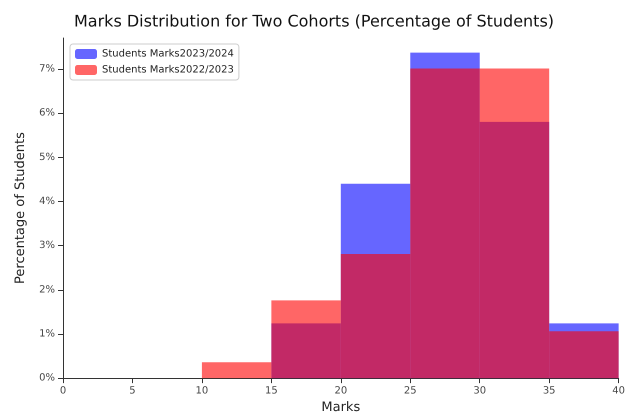  Describe the element at coordinates (168, 54) in the screenshot. I see `legend-label: Students Marks2023/2024` at that location.